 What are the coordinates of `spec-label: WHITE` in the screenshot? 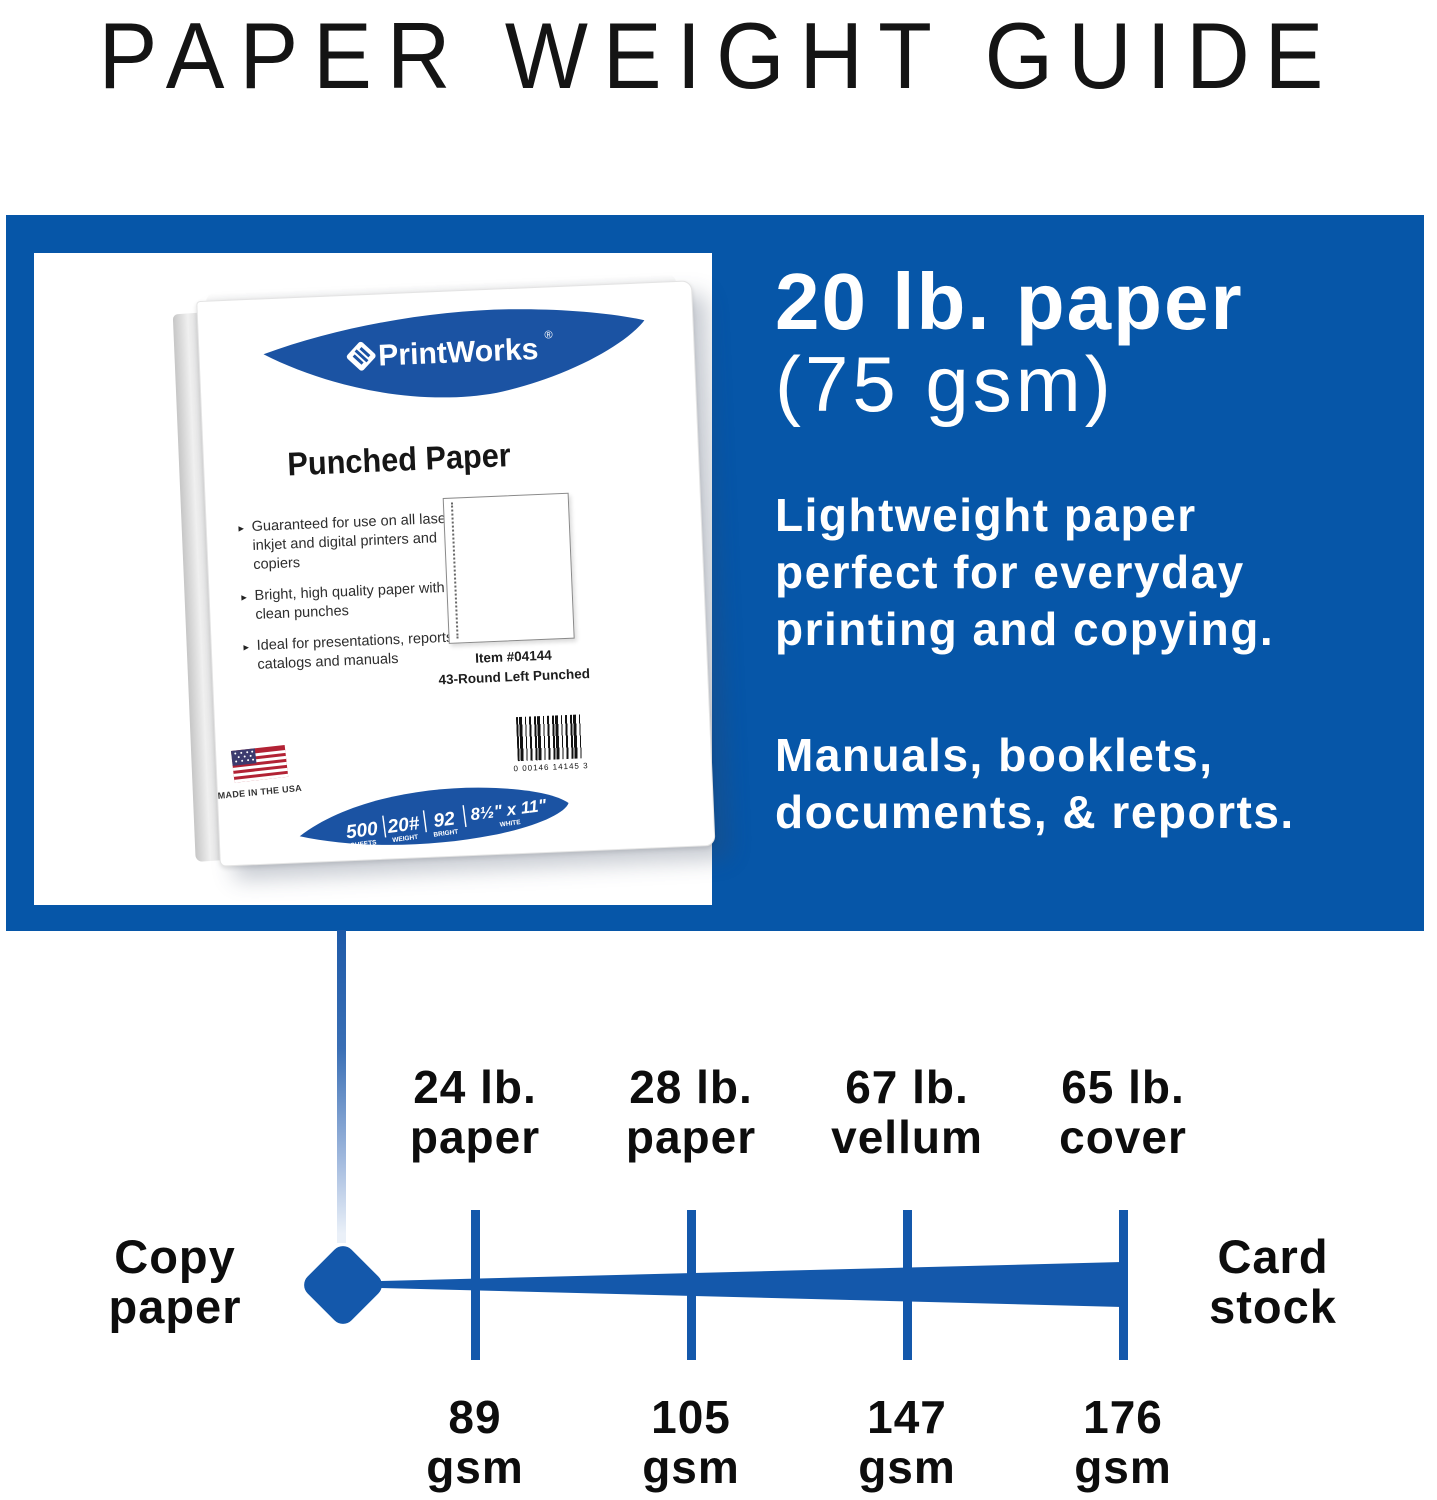 It's located at (510, 824).